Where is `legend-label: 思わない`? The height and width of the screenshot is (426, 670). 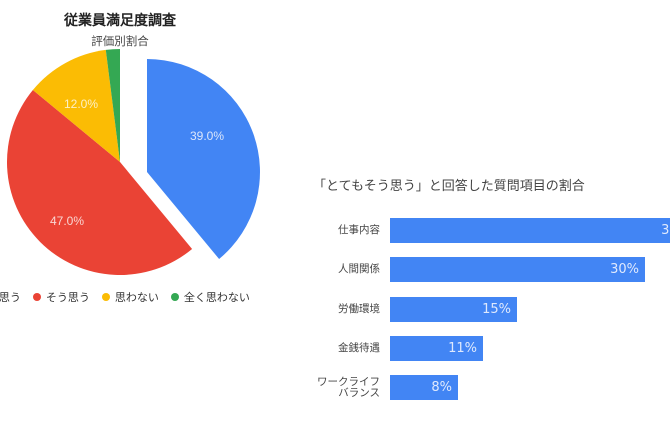 legend-label: 思わない is located at coordinates (136, 297).